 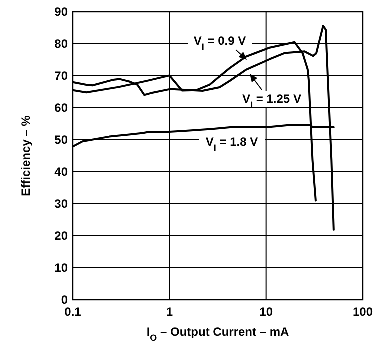 What do you see at coordinates (61, 204) in the screenshot?
I see `y-tick-label: 30` at bounding box center [61, 204].